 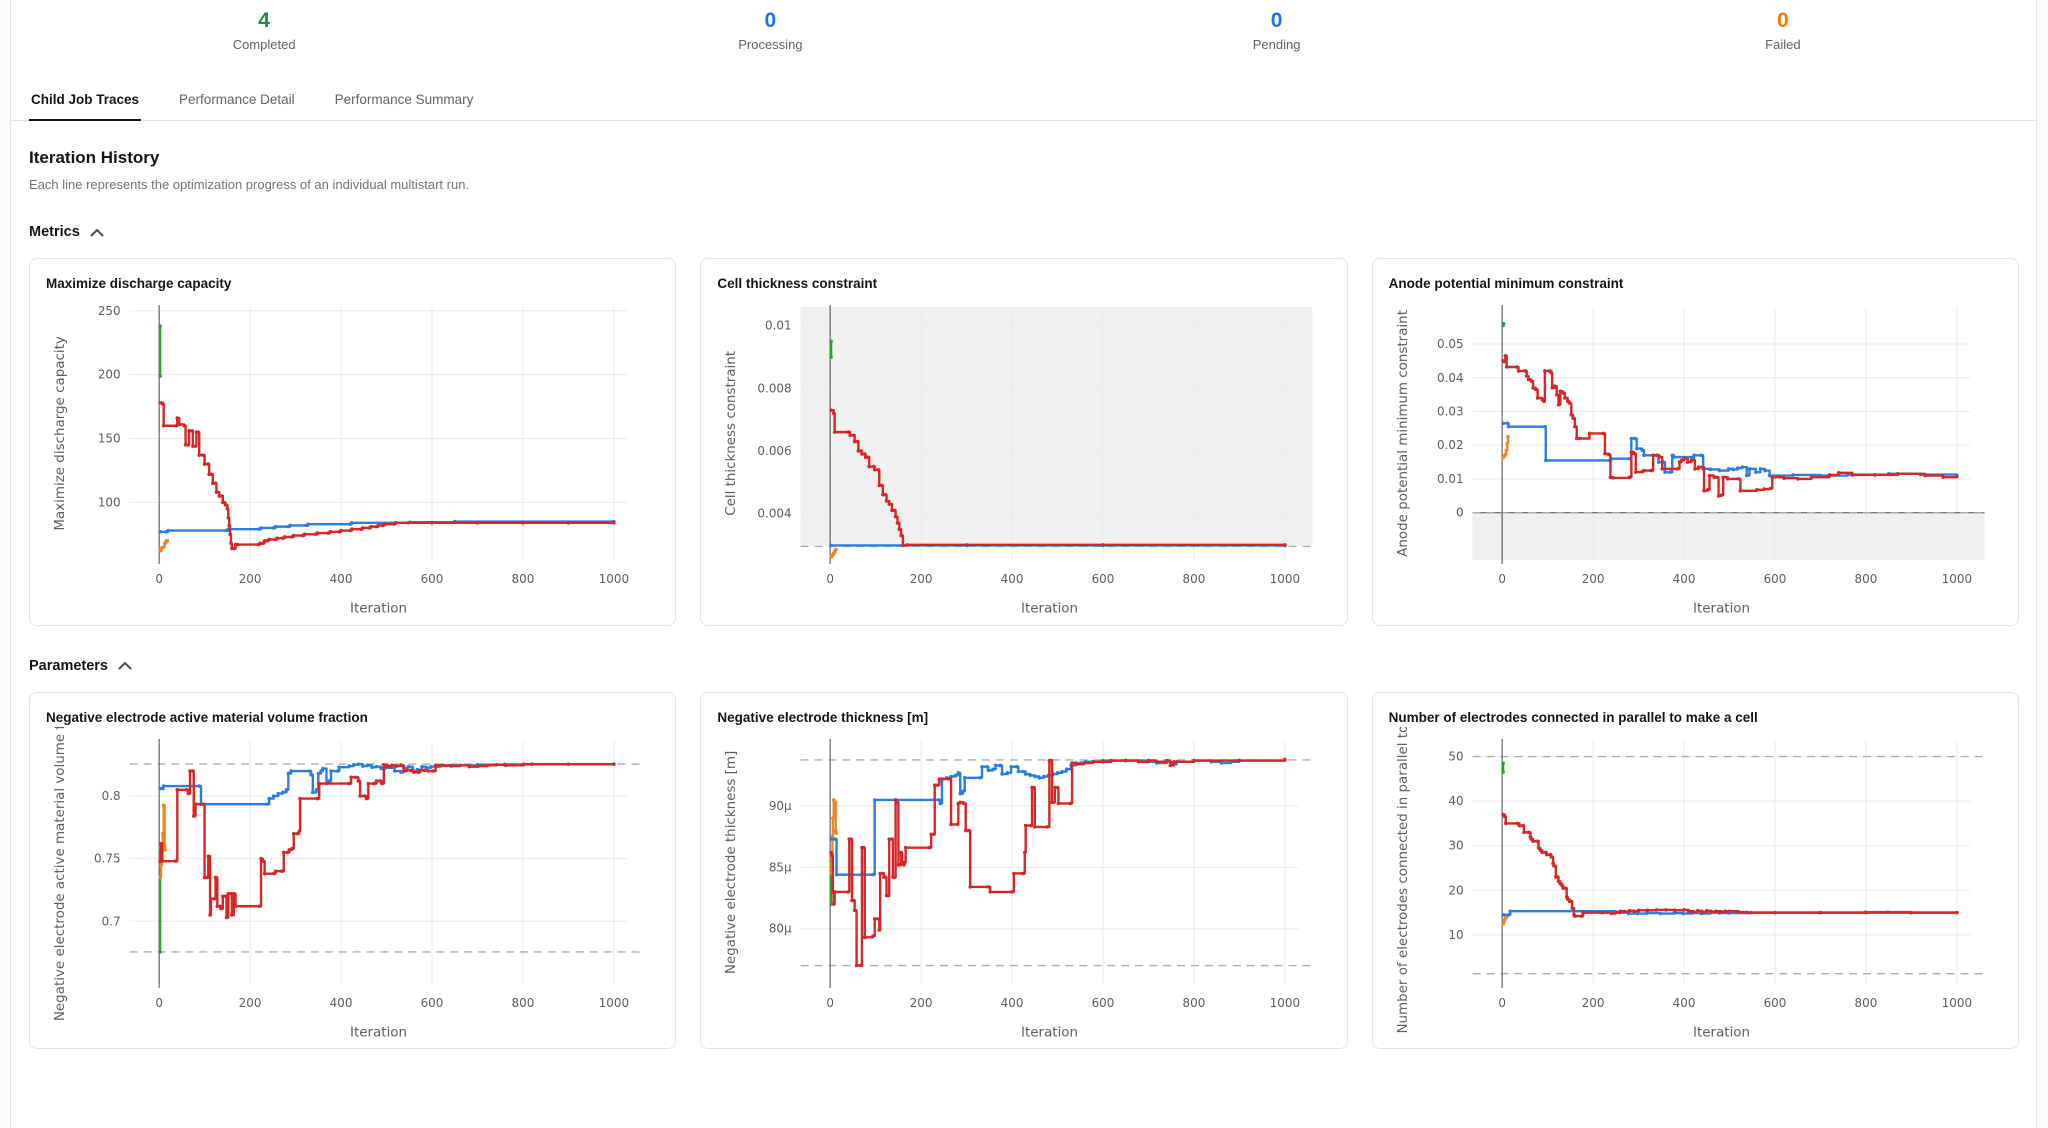 What do you see at coordinates (770, 44) in the screenshot?
I see `stat-processing-label: Processing` at bounding box center [770, 44].